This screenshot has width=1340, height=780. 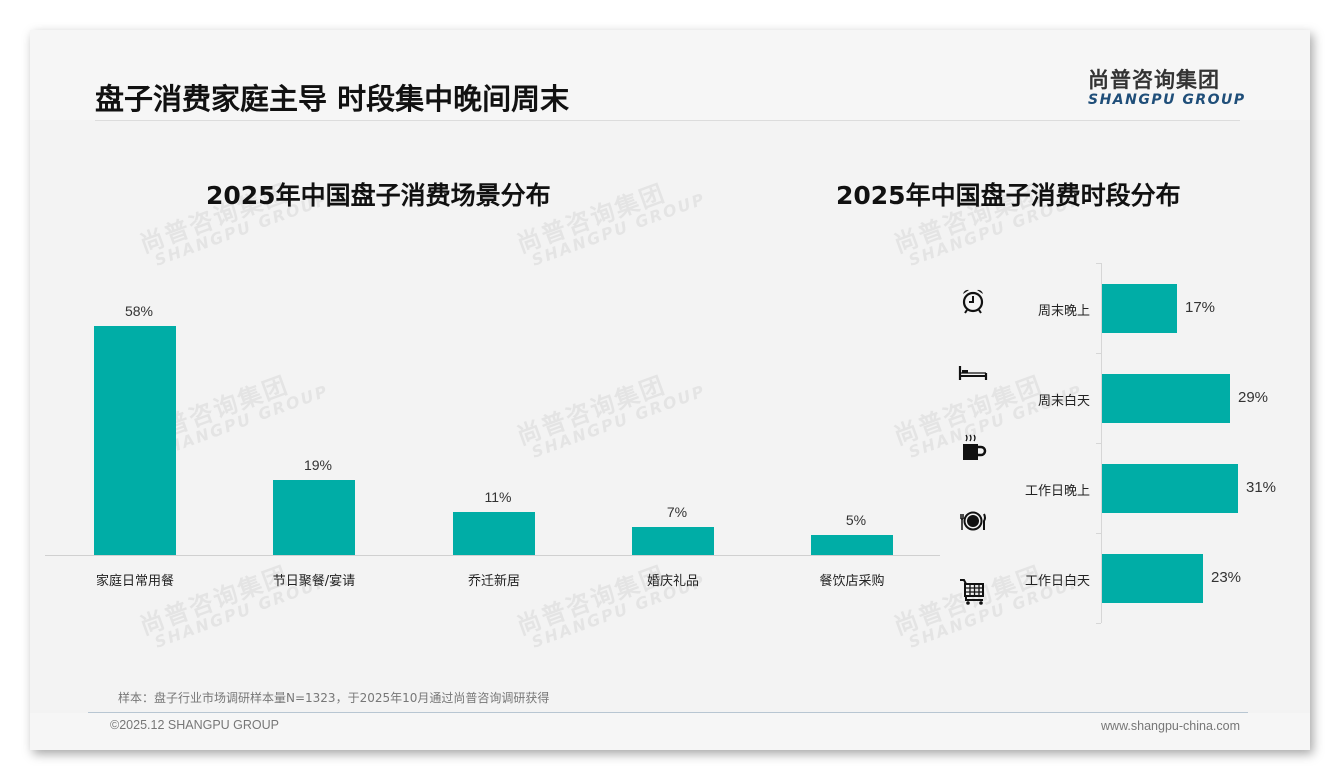 I want to click on scene-chart-title: 2025年中国盘子消费场景分布, so click(x=378, y=195).